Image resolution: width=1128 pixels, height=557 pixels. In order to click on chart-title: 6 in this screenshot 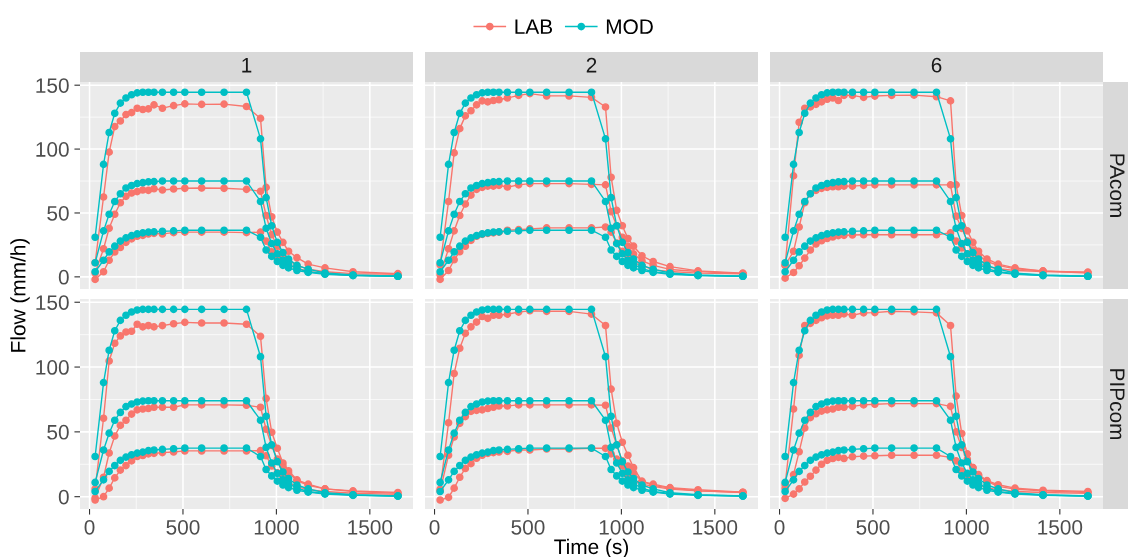, I will do `click(936, 65)`.